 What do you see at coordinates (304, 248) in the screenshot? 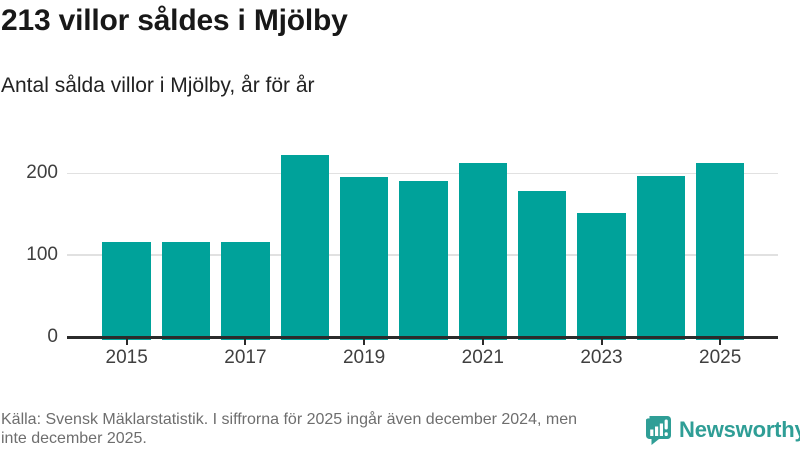
I see `bar-2018` at bounding box center [304, 248].